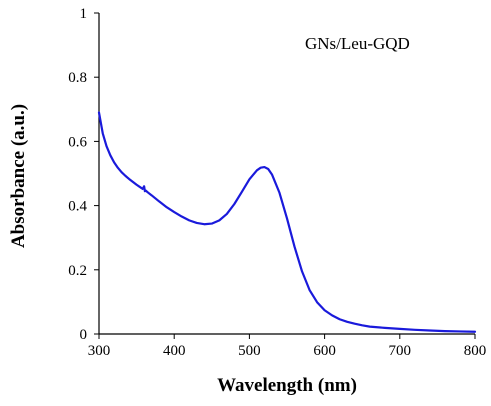 The width and height of the screenshot is (491, 406). I want to click on y-tick-label: 0, so click(84, 335).